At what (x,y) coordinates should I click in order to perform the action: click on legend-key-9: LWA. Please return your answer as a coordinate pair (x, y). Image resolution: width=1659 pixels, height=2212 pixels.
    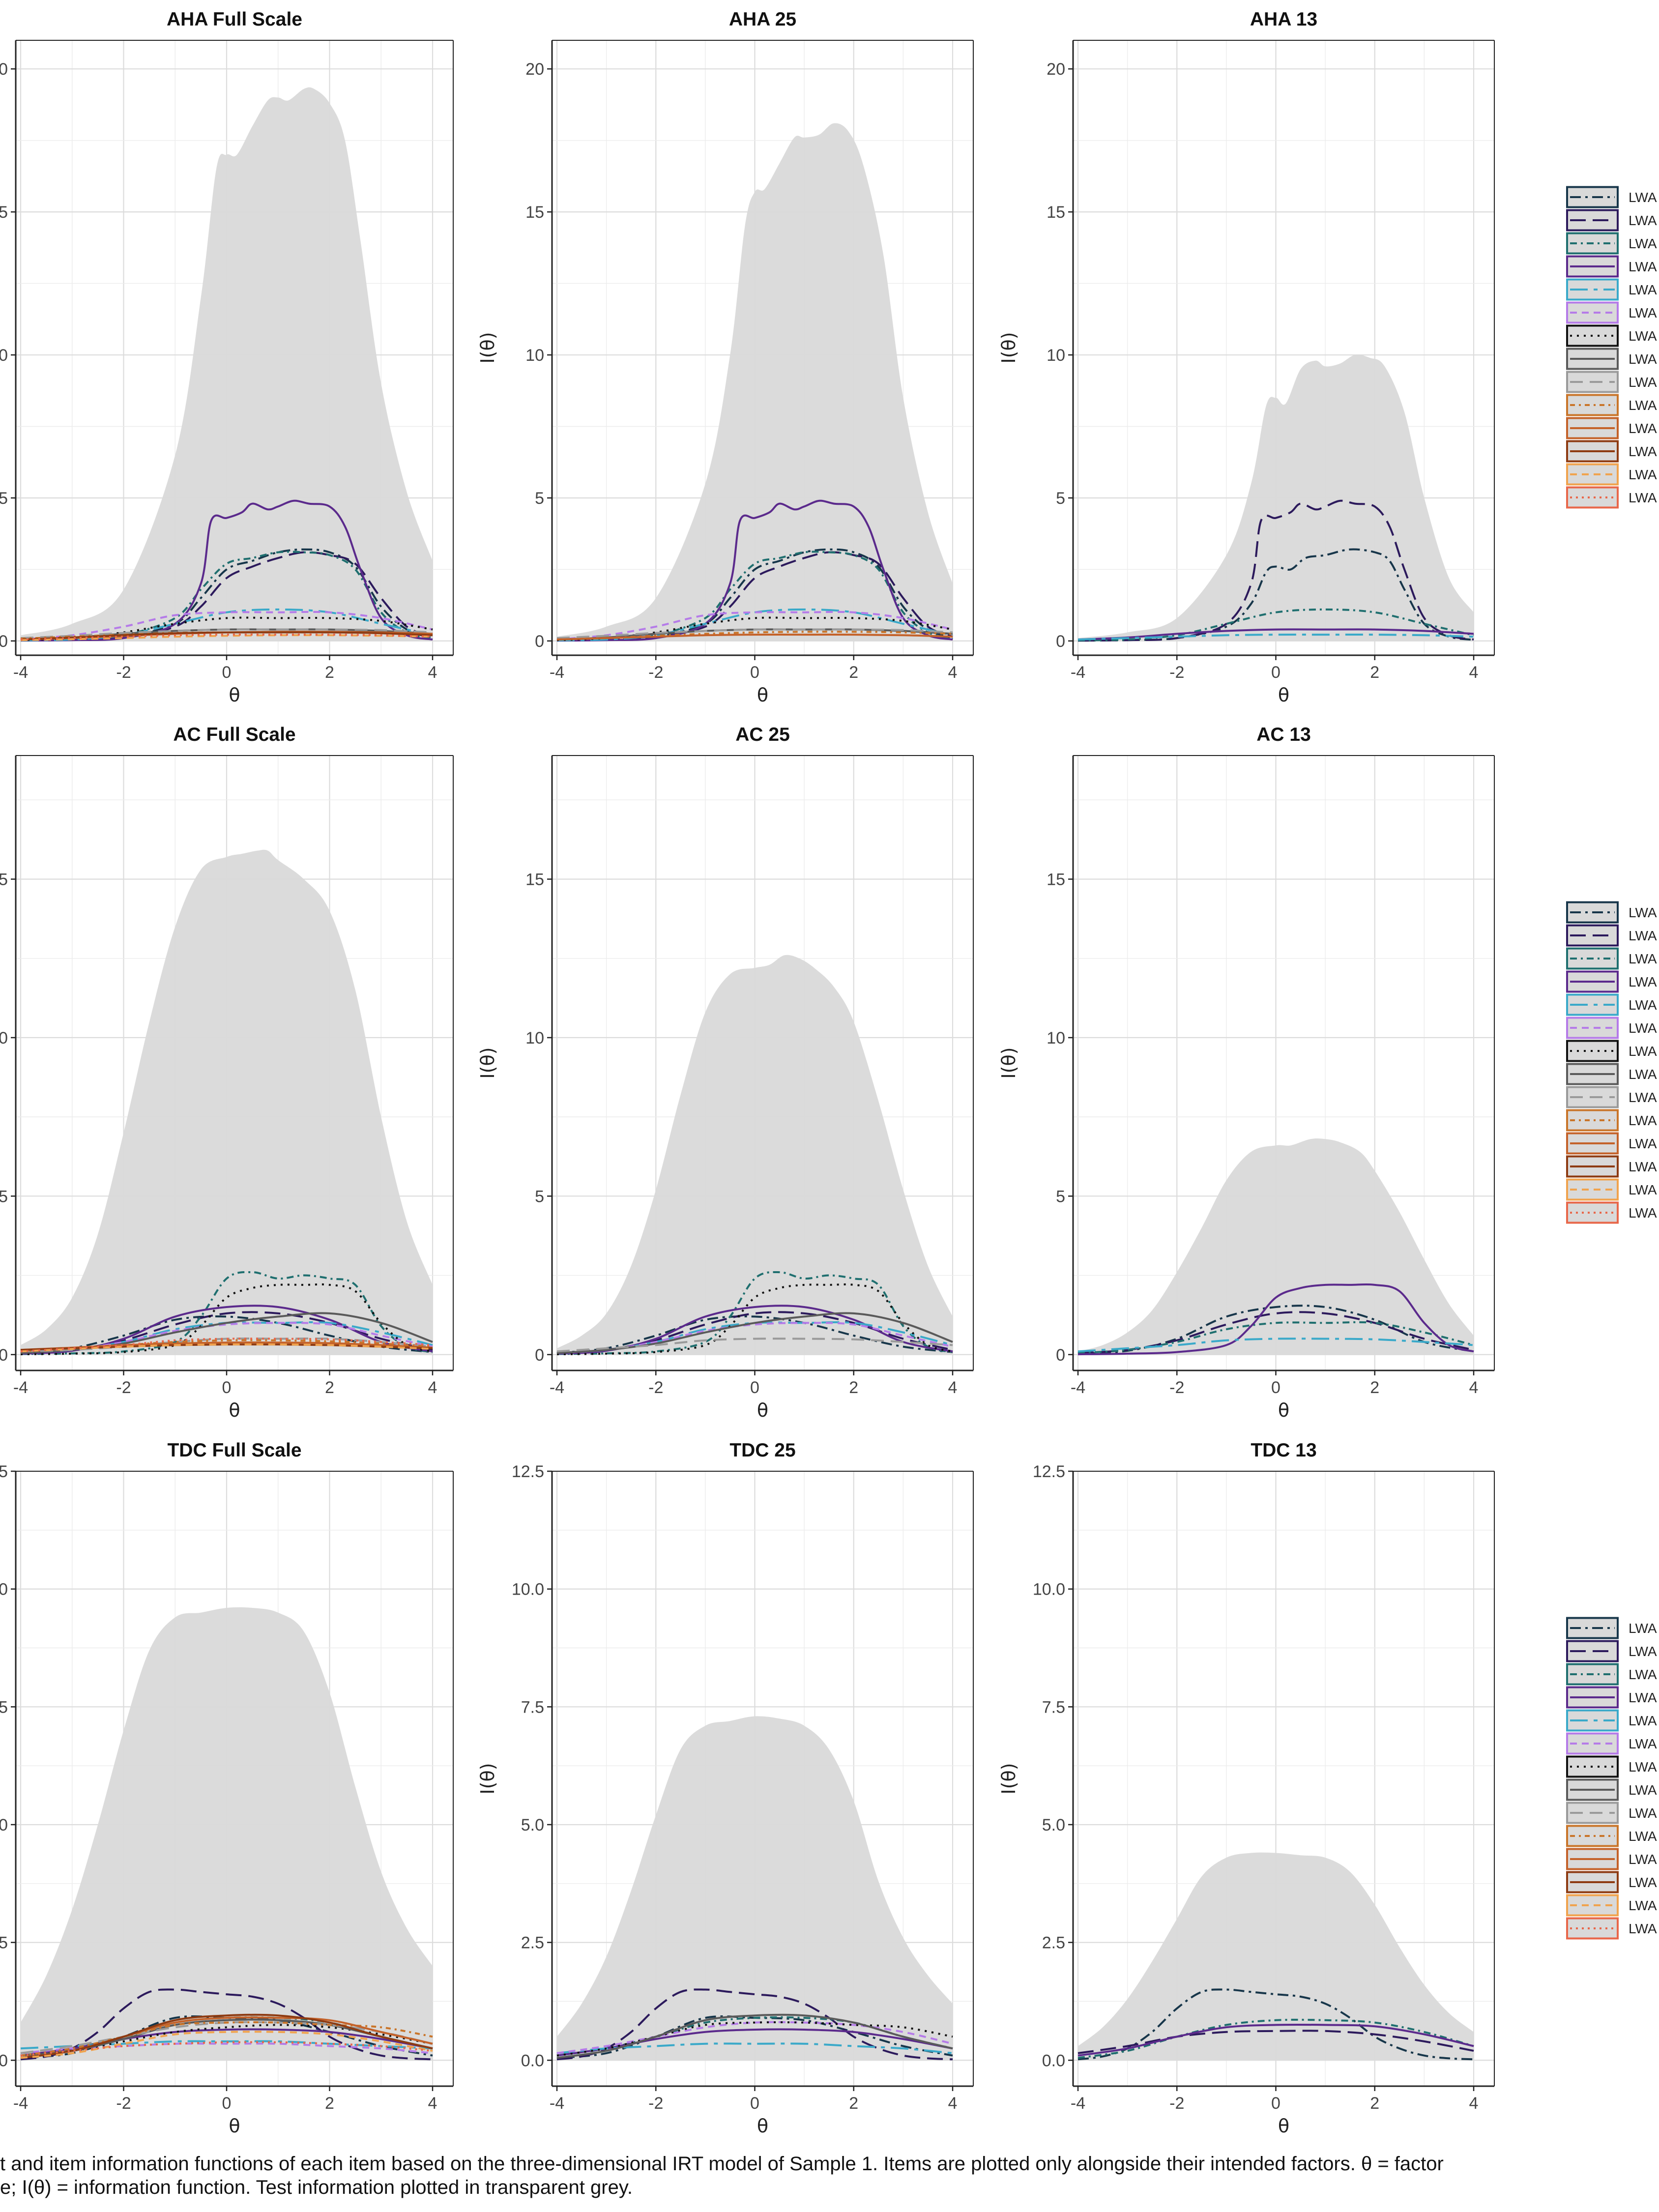
    Looking at the image, I should click on (1612, 1813).